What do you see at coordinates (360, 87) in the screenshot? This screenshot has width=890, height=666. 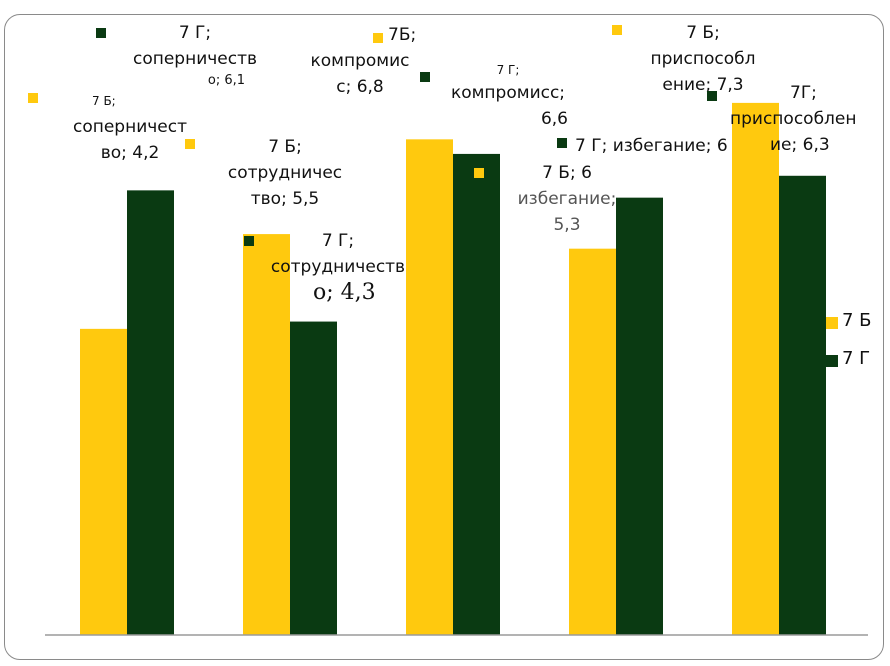 I see `label-line: с; 6,8` at bounding box center [360, 87].